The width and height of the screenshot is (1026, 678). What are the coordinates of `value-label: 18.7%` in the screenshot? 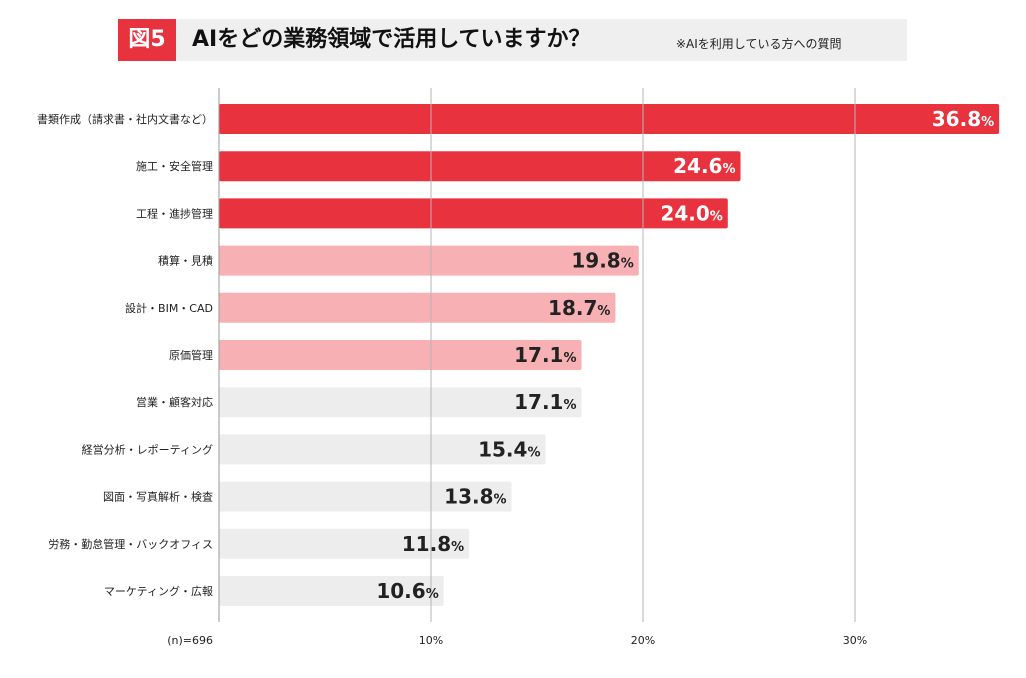 It's located at (579, 308).